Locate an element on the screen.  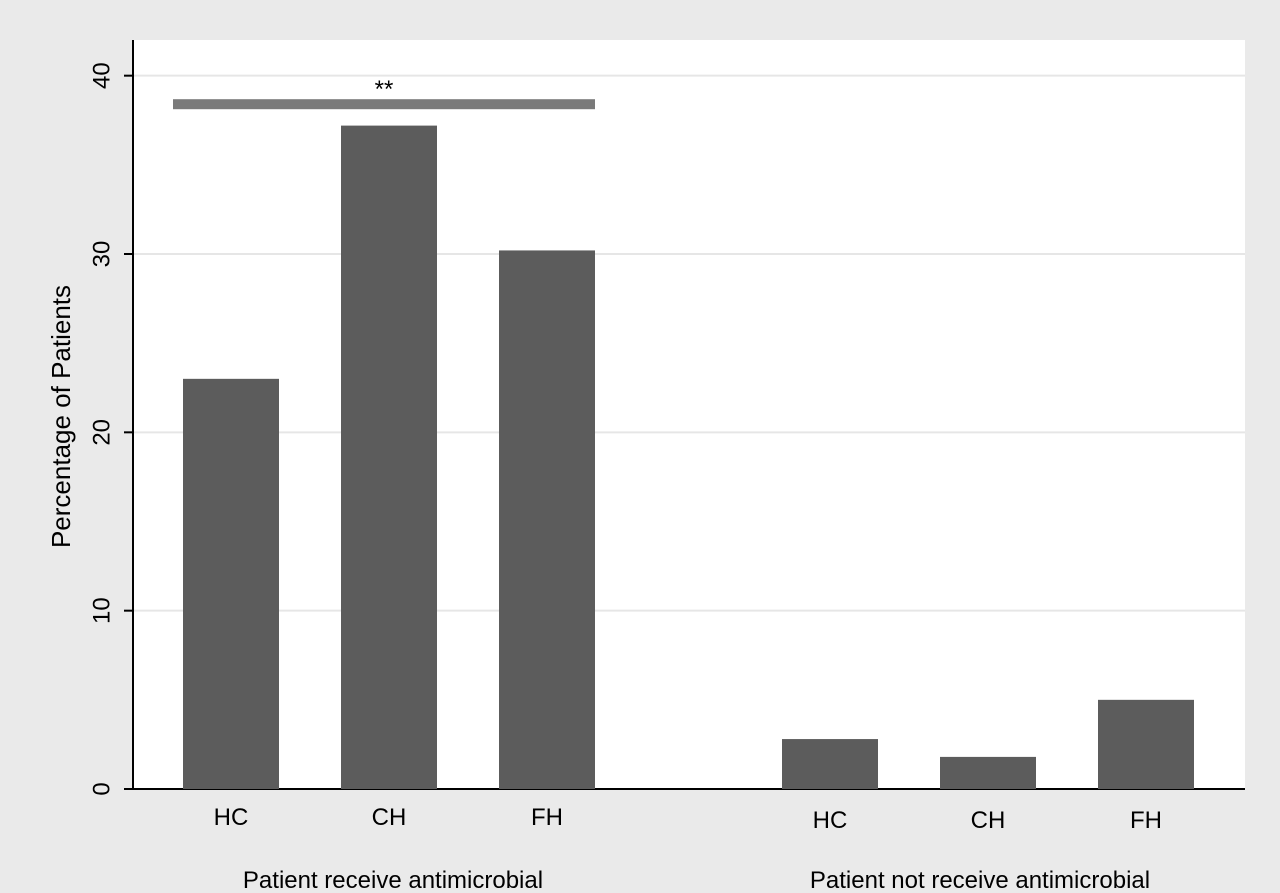
y-tick-label: 20 is located at coordinates (101, 432).